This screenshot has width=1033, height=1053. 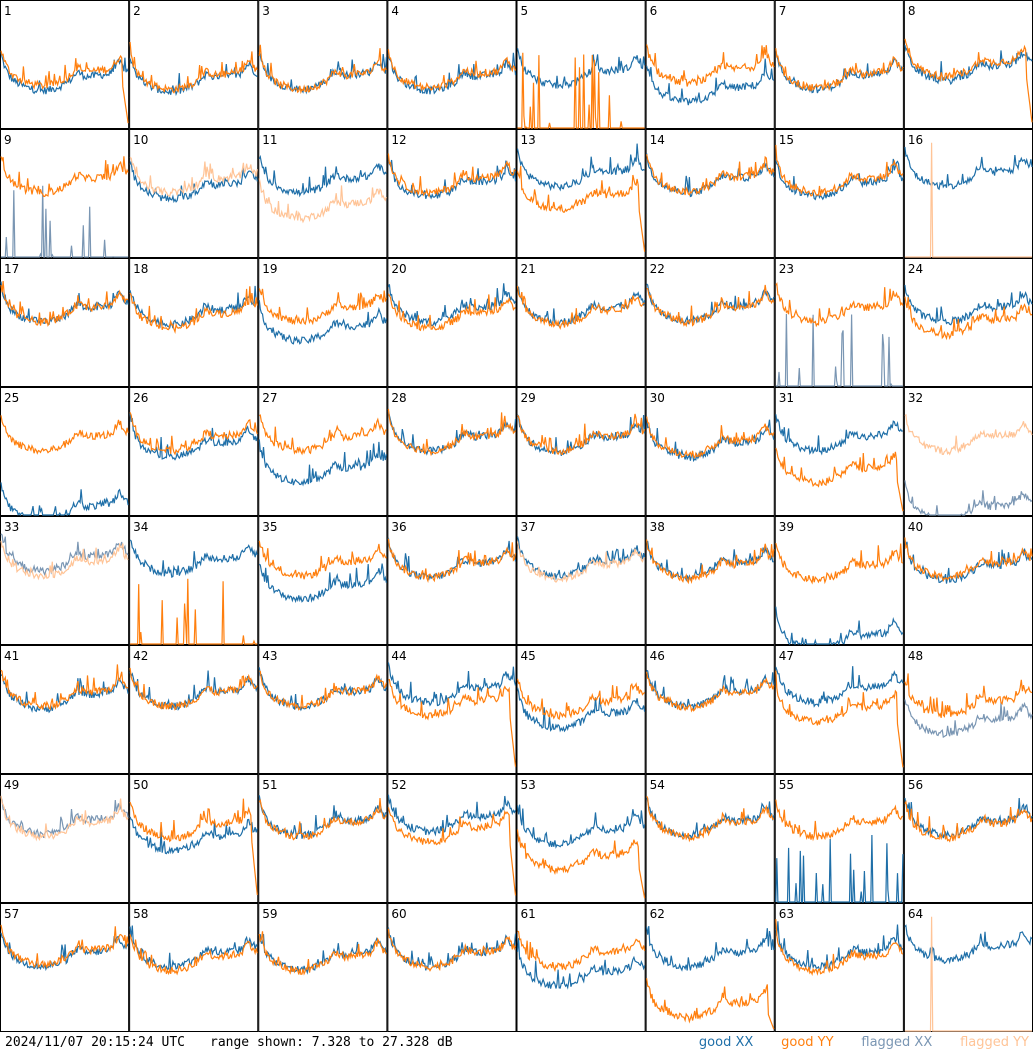 I want to click on tile-panel-48: 48, so click(x=968, y=709).